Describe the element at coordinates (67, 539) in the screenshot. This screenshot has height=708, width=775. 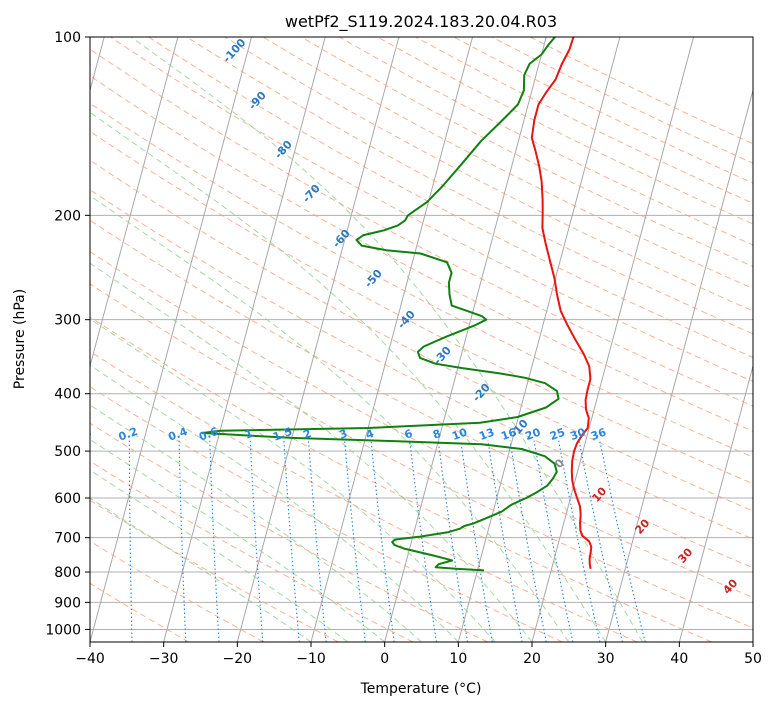
I see `y-tick-label: 700` at that location.